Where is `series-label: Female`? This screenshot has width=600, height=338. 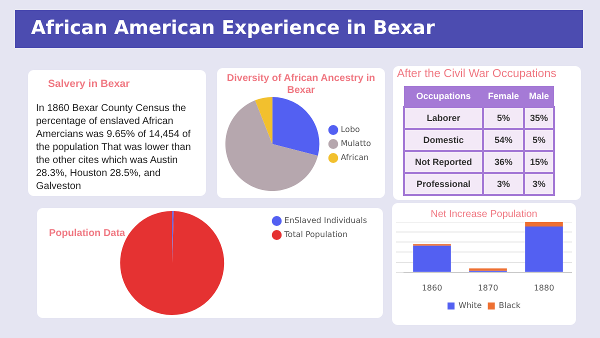 series-label: Female is located at coordinates (503, 96).